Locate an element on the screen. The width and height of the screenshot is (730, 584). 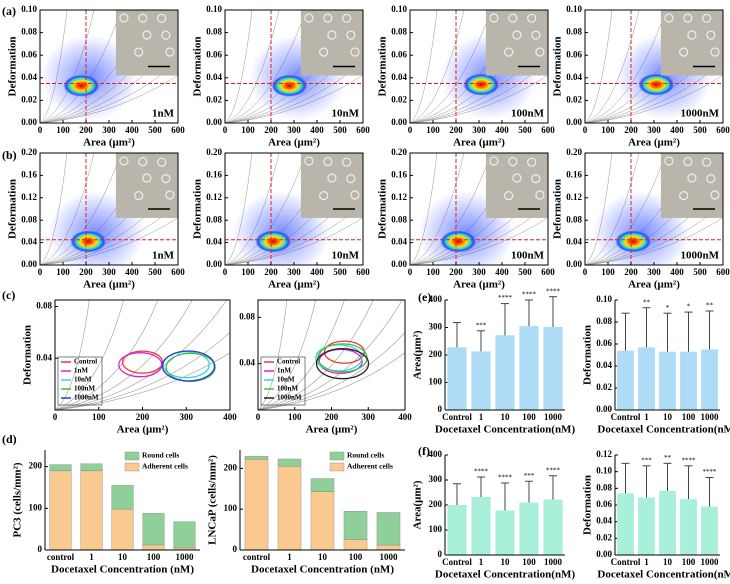
legend-box is located at coordinates (80, 381).